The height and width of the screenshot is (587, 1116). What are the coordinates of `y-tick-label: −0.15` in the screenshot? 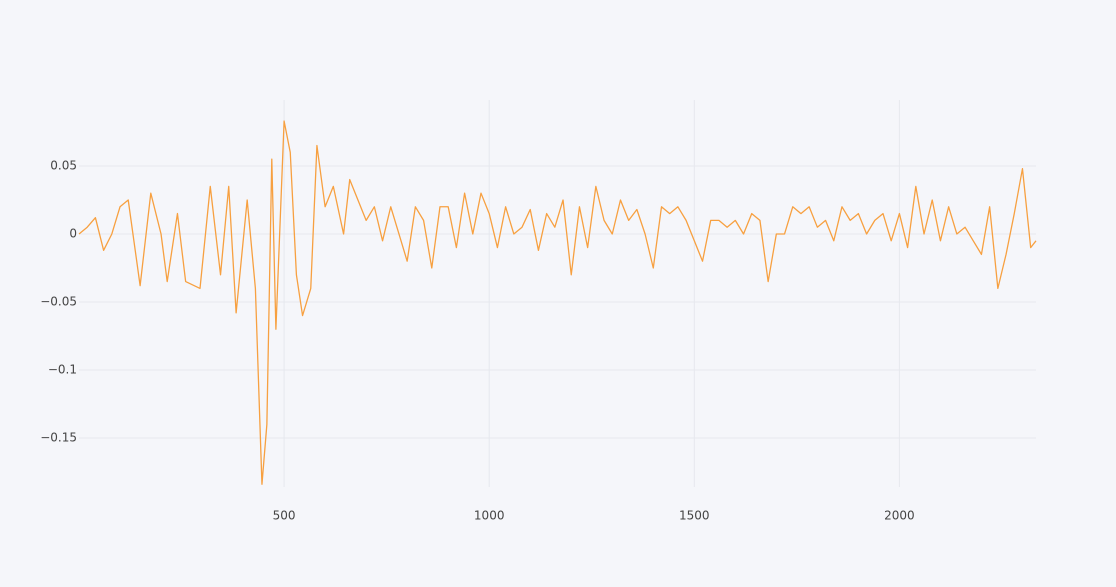 It's located at (58, 438).